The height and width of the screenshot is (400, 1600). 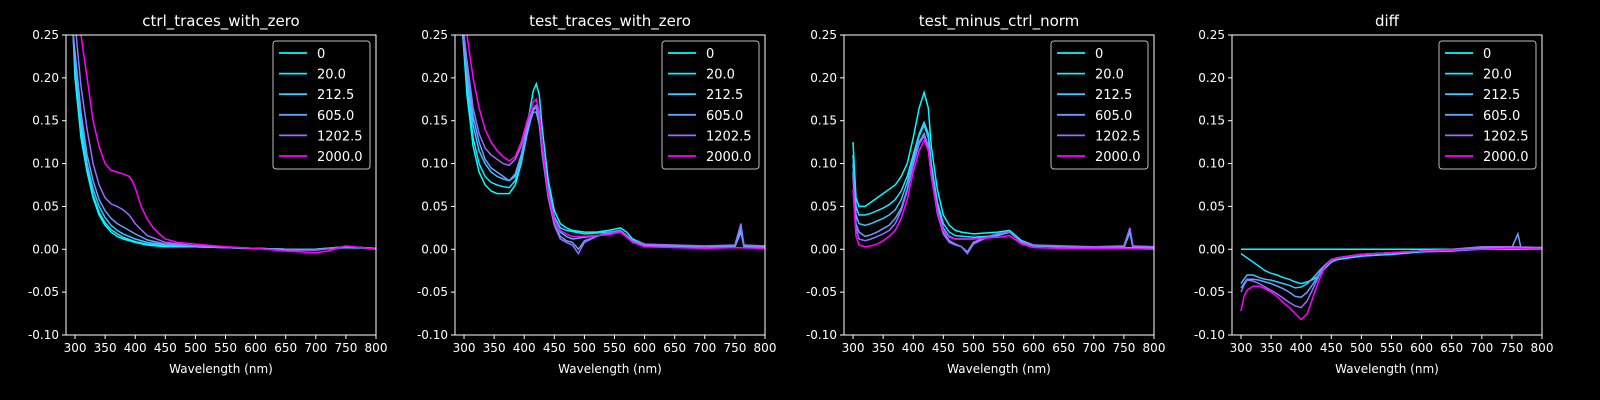 What do you see at coordinates (1271, 348) in the screenshot?
I see `x-tick-label: 350` at bounding box center [1271, 348].